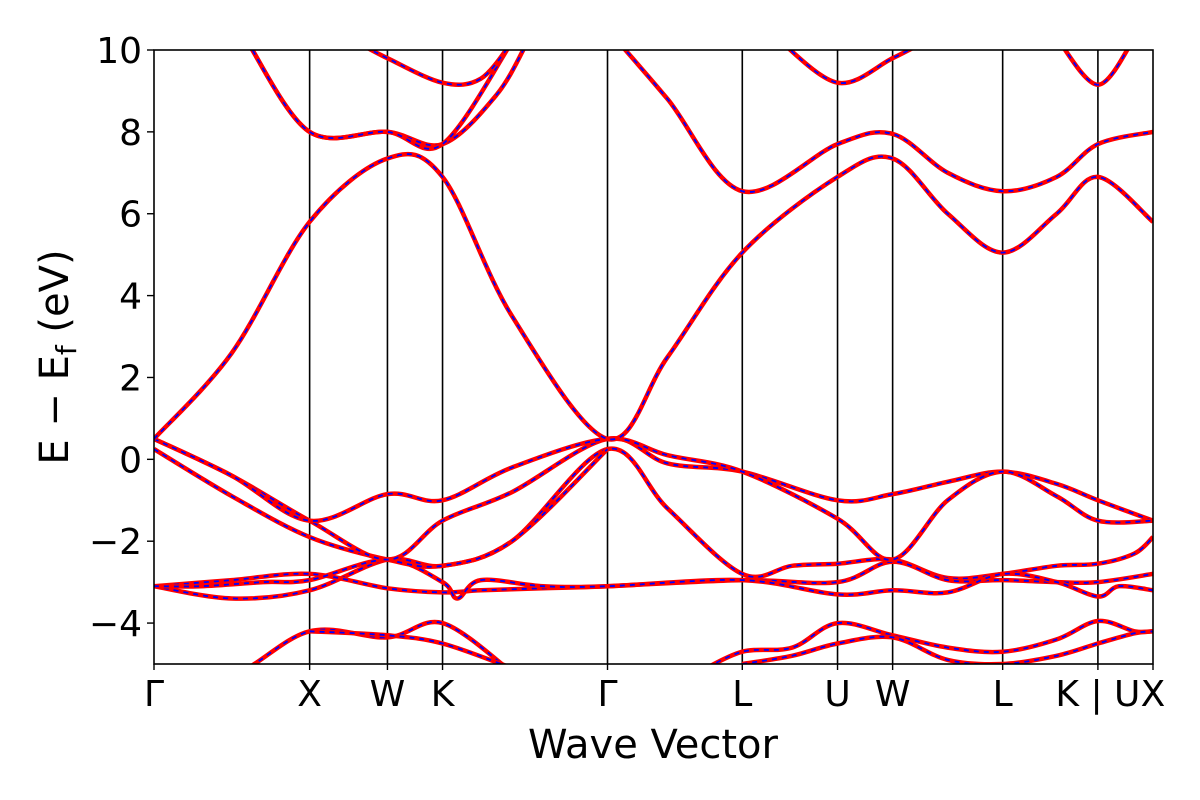 This screenshot has width=1200, height=800. I want to click on y-tick-label: 0, so click(130, 460).